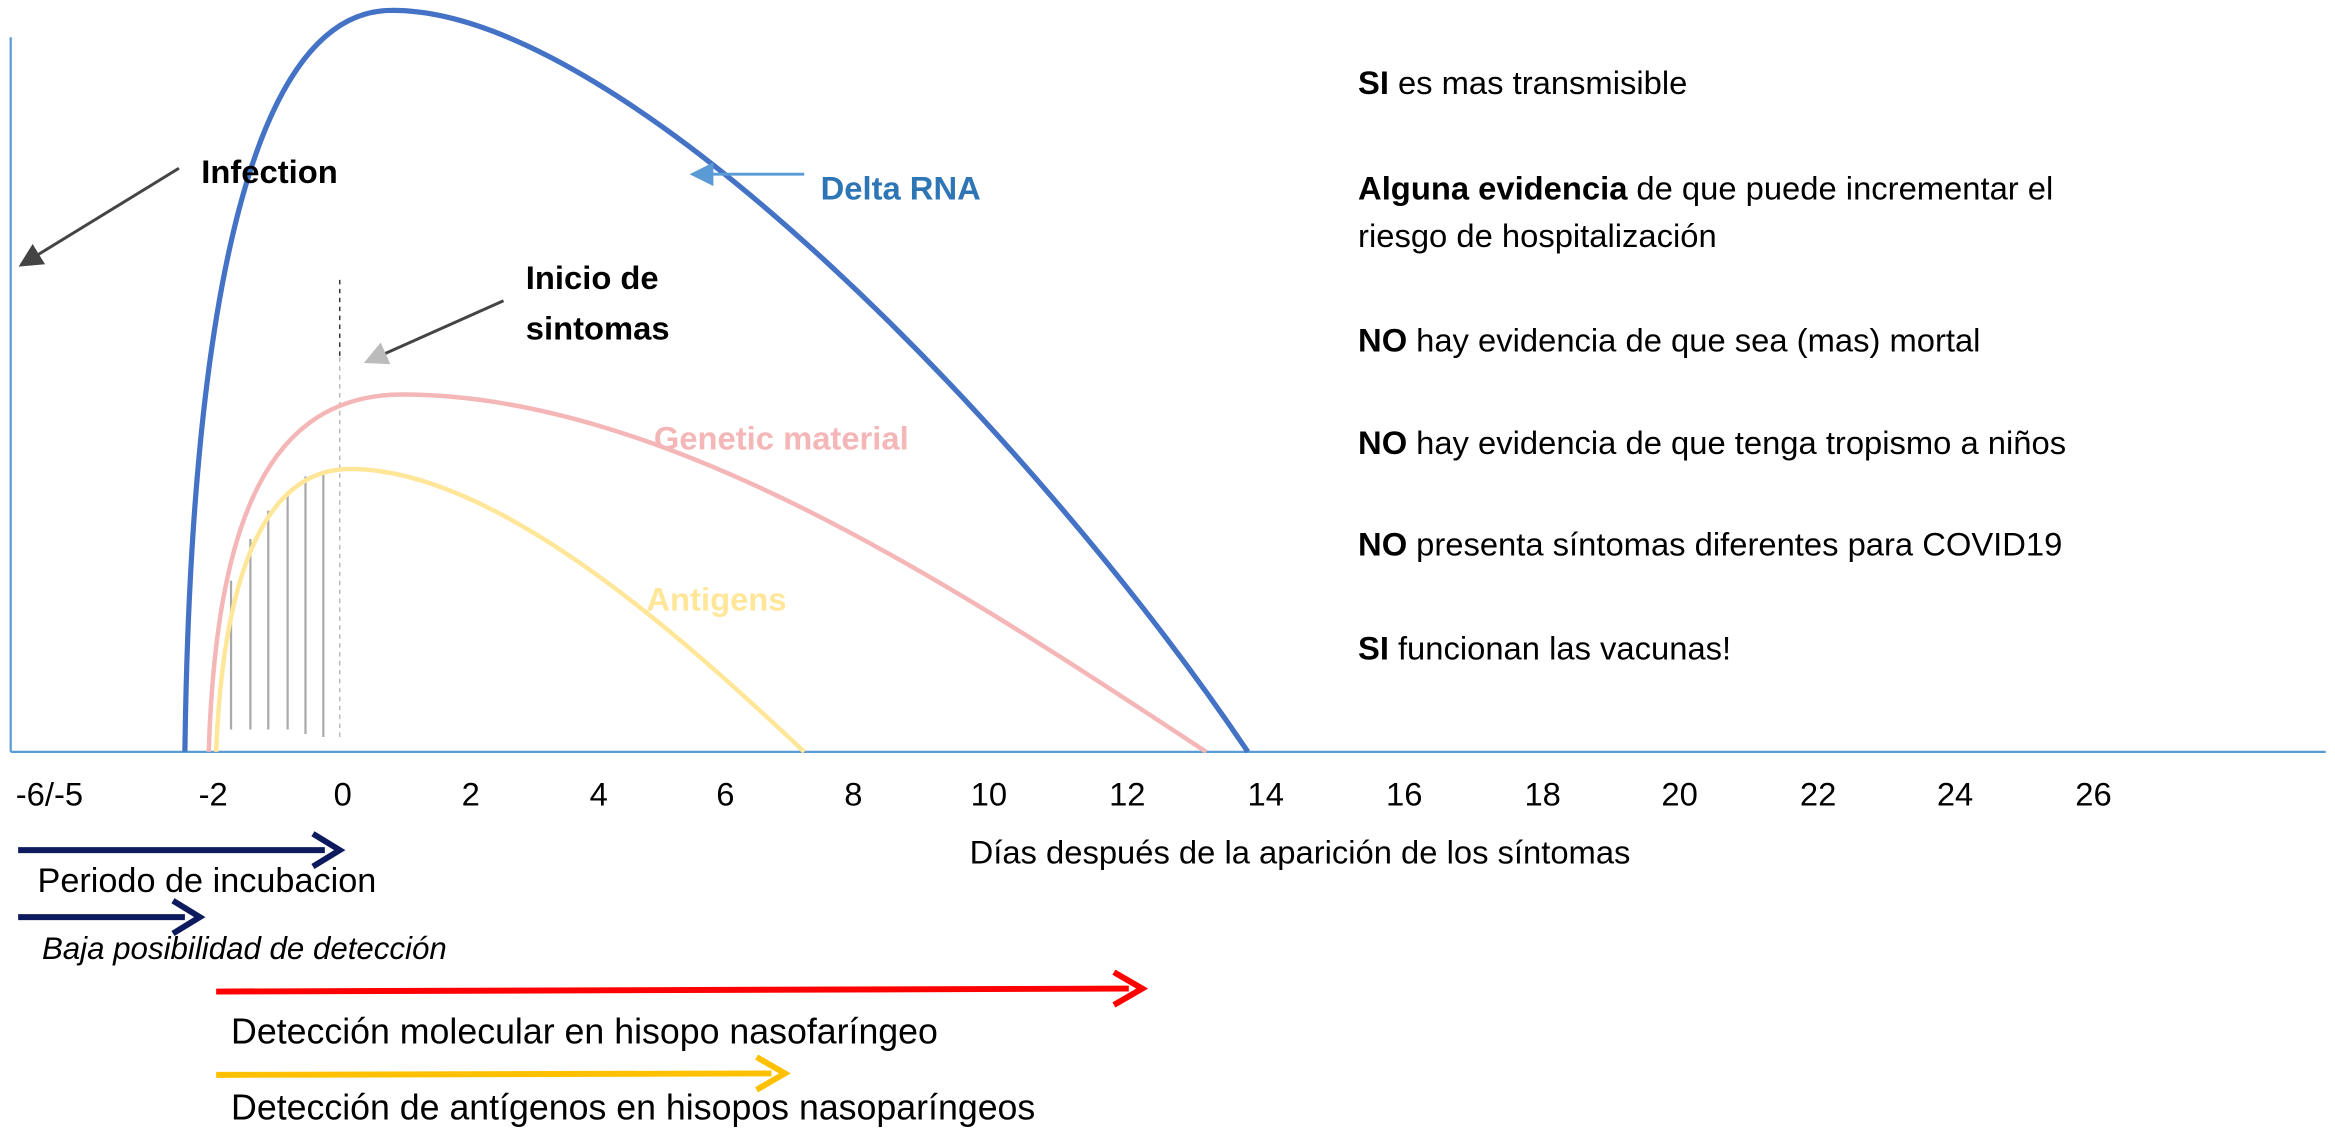 The height and width of the screenshot is (1130, 2335). I want to click on x-ticks: -6/-5 -2 0 2 4 6 8 10 12 14 16 18 20 22 24 26, so click(1064, 793).